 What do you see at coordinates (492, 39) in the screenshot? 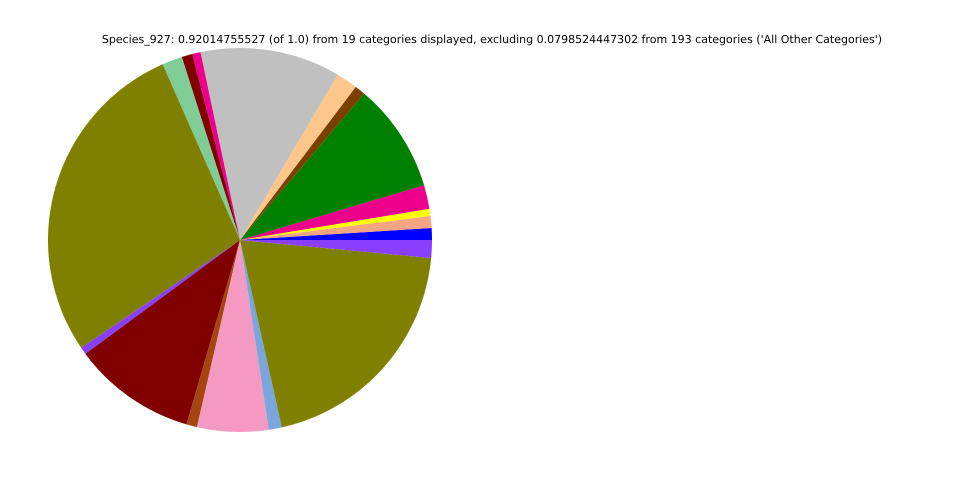
I see `text: Species_927: 0.92014755527 (of 1.0) from 19 categories displayed, excluding 0.0798524447302 from 193 categories ('All Other Categories')` at bounding box center [492, 39].